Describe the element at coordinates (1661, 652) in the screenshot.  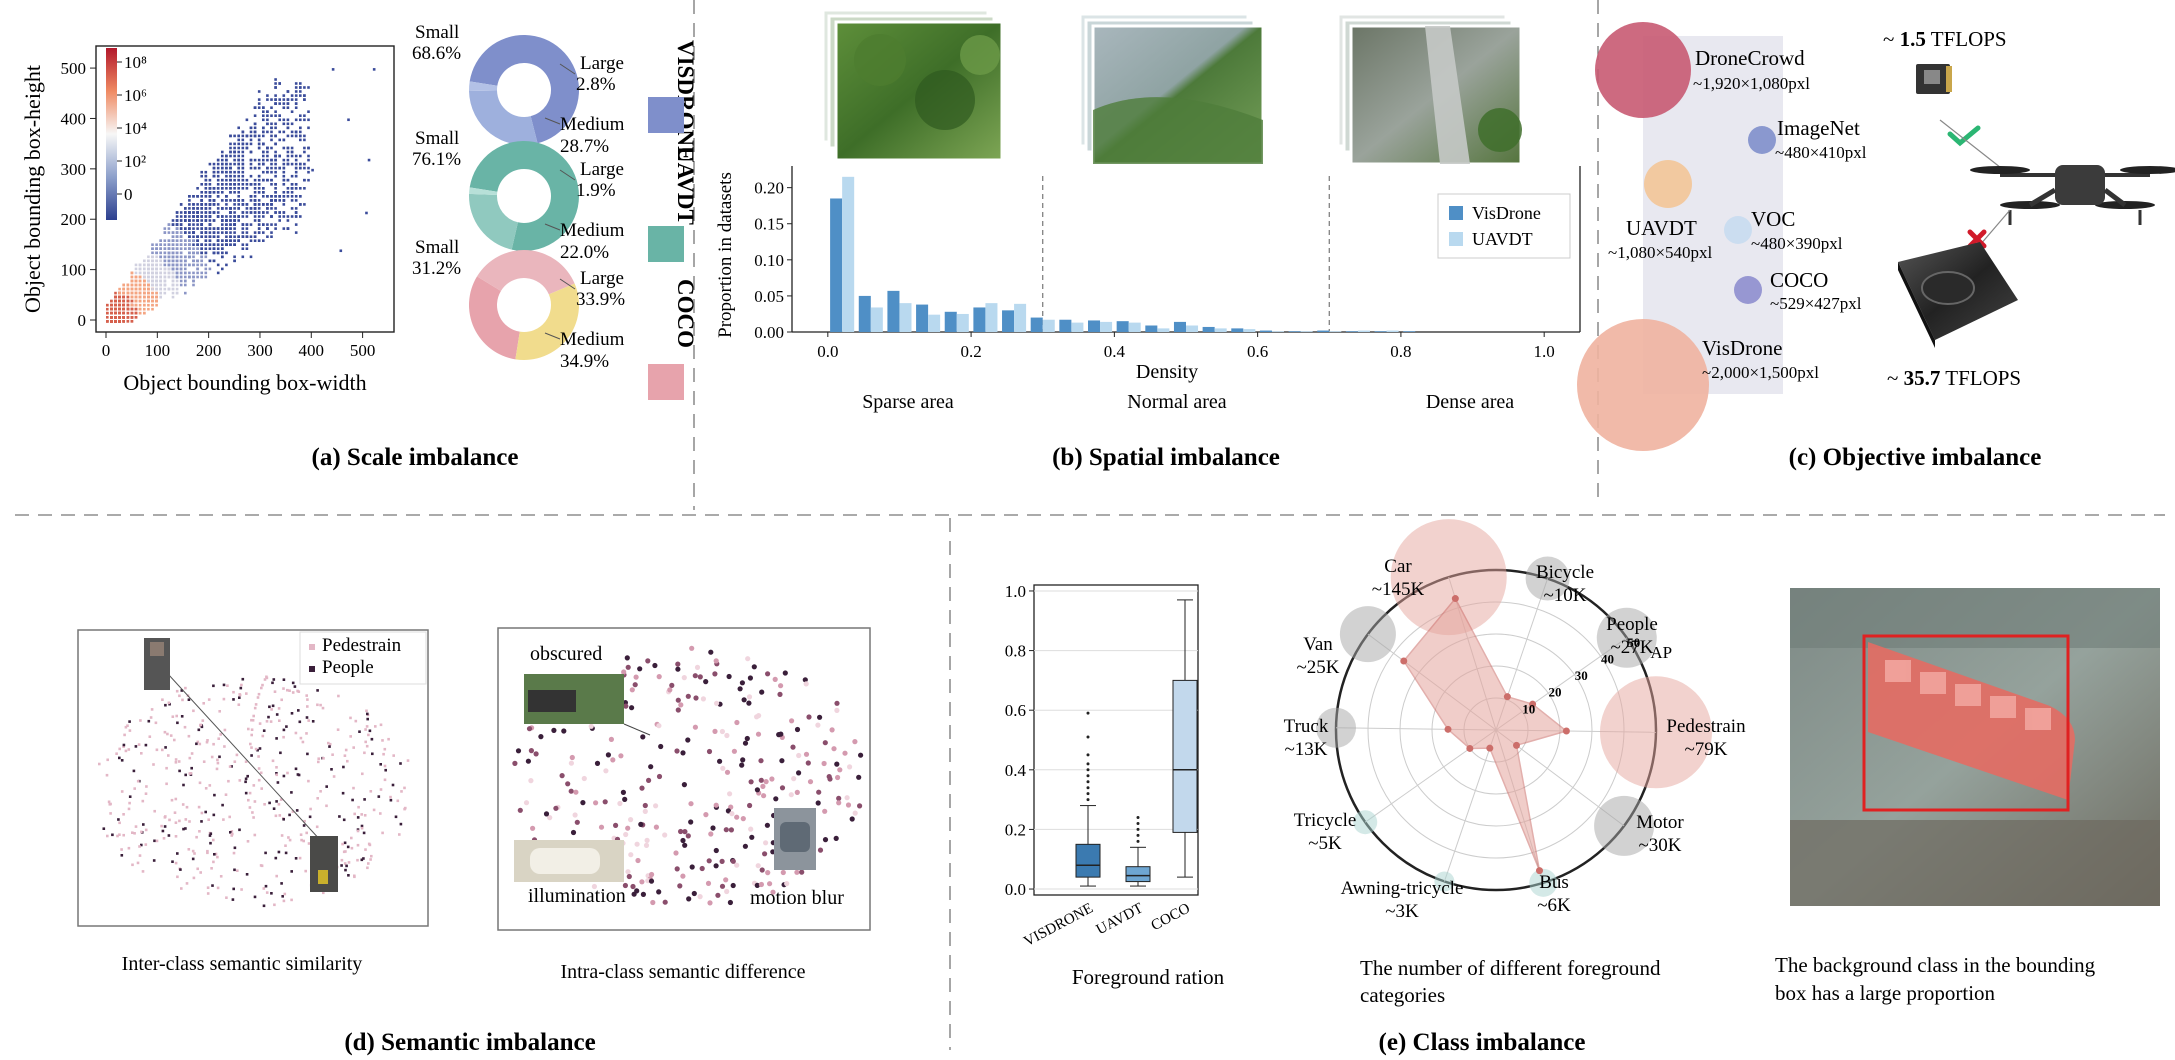
I see `ap-axis-label: AP` at that location.